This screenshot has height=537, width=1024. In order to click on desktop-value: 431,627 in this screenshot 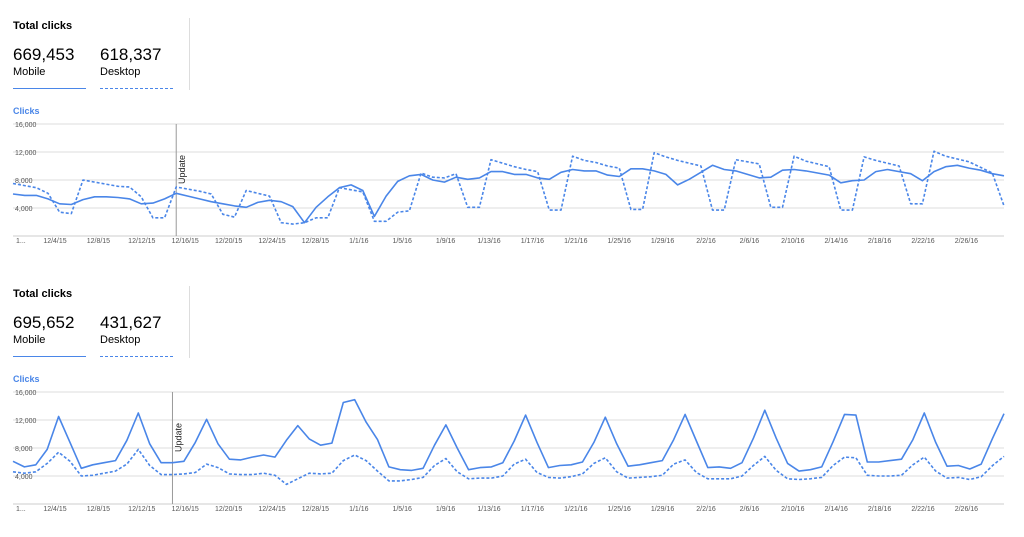, I will do `click(131, 322)`.